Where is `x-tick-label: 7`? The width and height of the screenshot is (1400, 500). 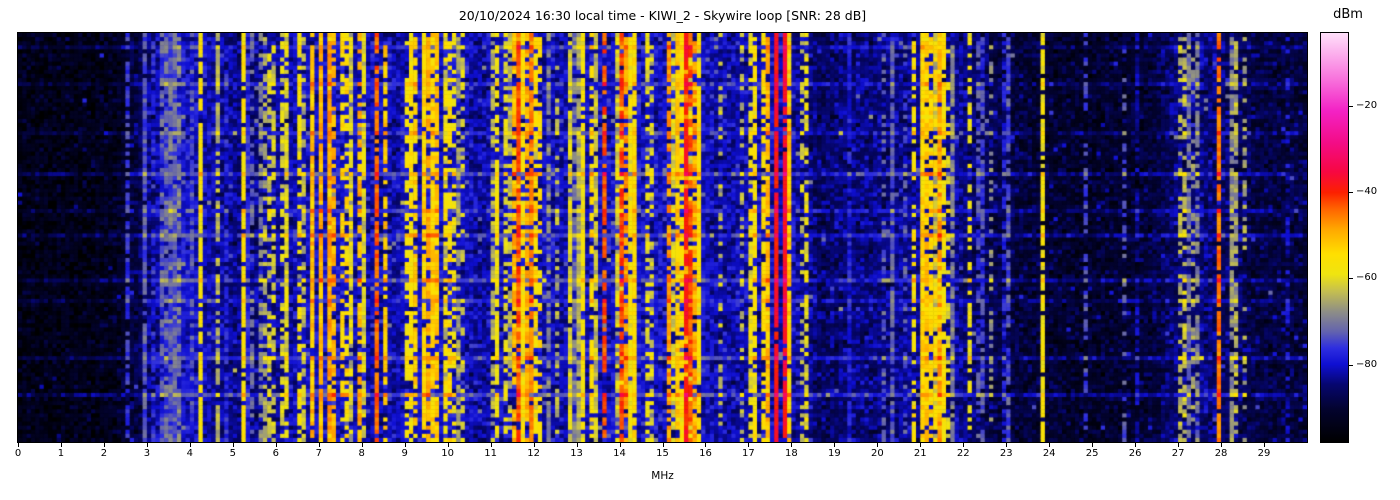 x-tick-label: 7 is located at coordinates (318, 453).